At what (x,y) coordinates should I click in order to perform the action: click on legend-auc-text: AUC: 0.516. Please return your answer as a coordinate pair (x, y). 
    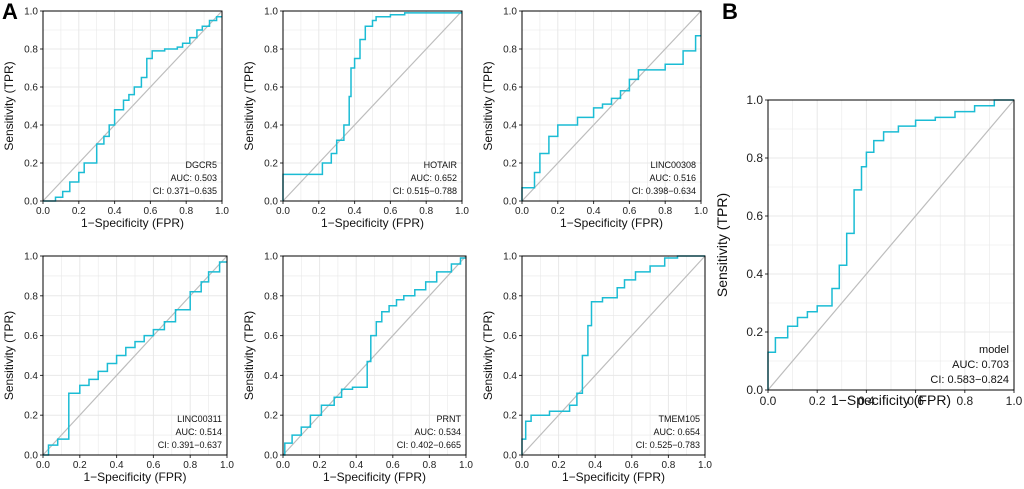
    Looking at the image, I should click on (672, 178).